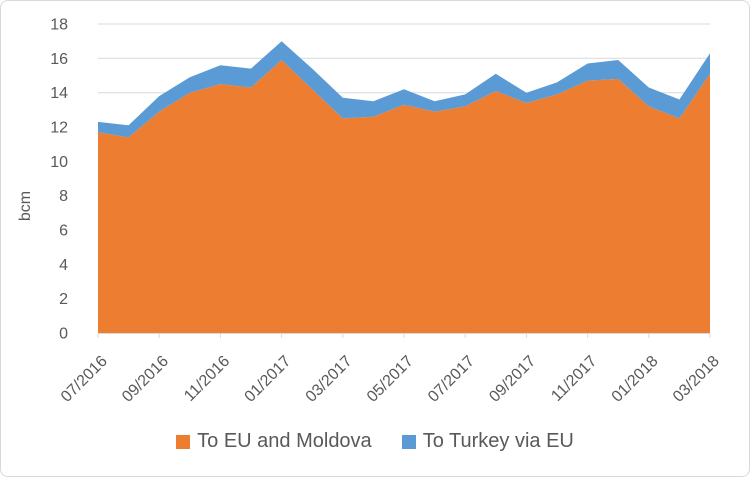 The width and height of the screenshot is (750, 477). What do you see at coordinates (63, 196) in the screenshot?
I see `y-tick-label: 8` at bounding box center [63, 196].